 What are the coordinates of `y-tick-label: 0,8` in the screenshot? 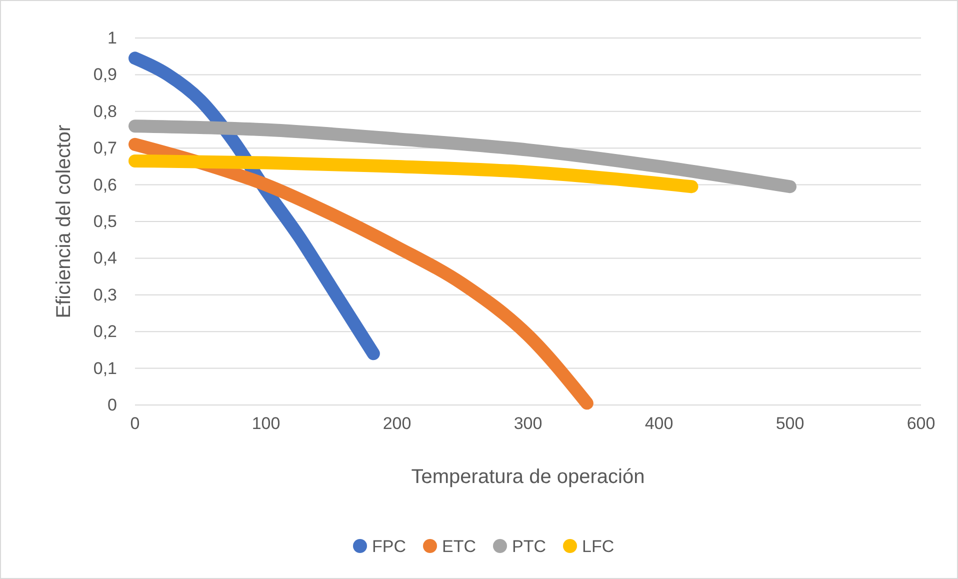 It's located at (105, 111).